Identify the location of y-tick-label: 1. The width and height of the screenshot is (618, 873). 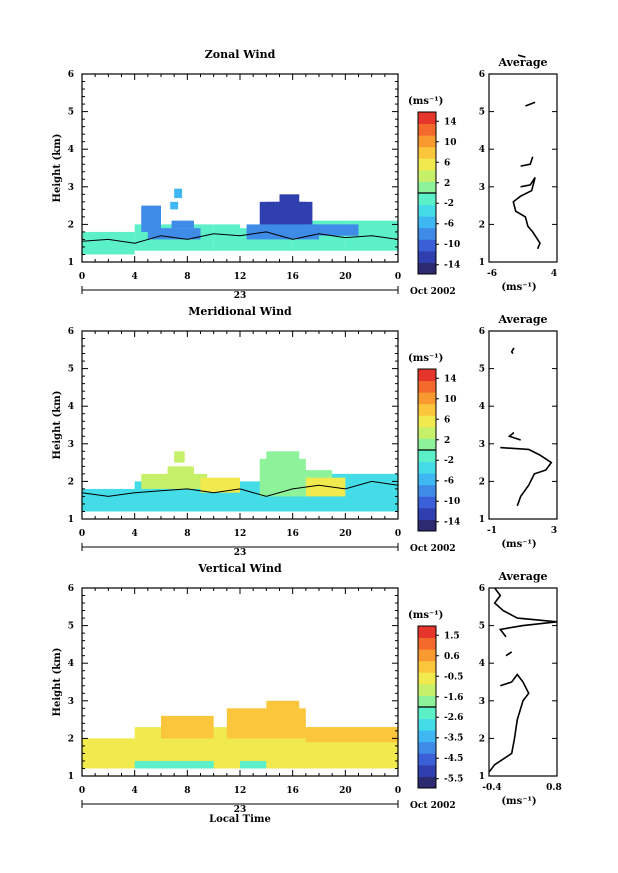
(71, 520).